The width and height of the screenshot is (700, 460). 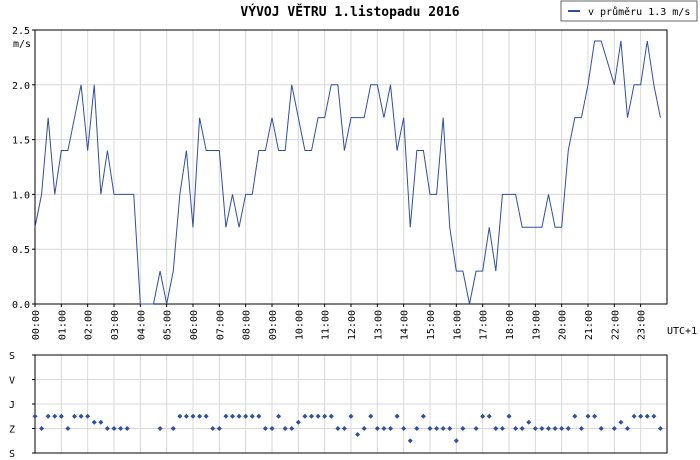 What do you see at coordinates (12, 405) in the screenshot?
I see `y-tick-label: J` at bounding box center [12, 405].